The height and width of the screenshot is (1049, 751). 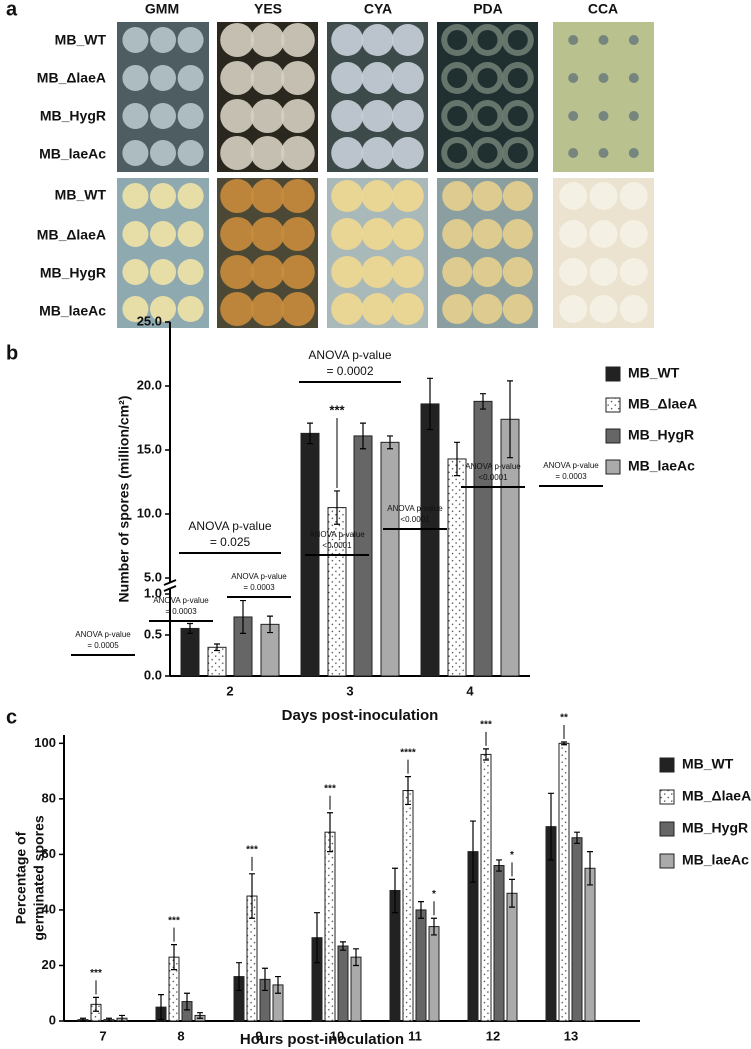 What do you see at coordinates (322, 1039) in the screenshot?
I see `x-axis-label: Hours post-inoculation` at bounding box center [322, 1039].